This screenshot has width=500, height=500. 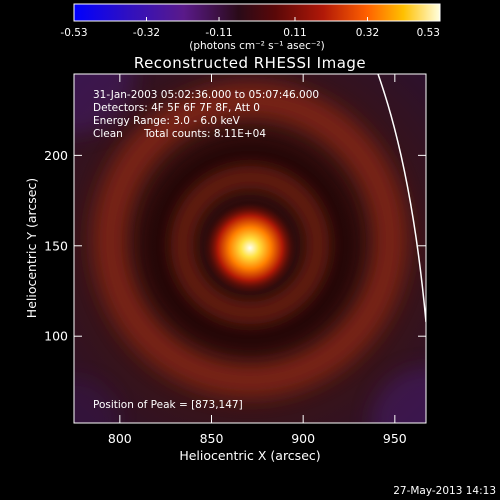 What do you see at coordinates (73, 33) in the screenshot?
I see `colorbar-tick-label: -0.53` at bounding box center [73, 33].